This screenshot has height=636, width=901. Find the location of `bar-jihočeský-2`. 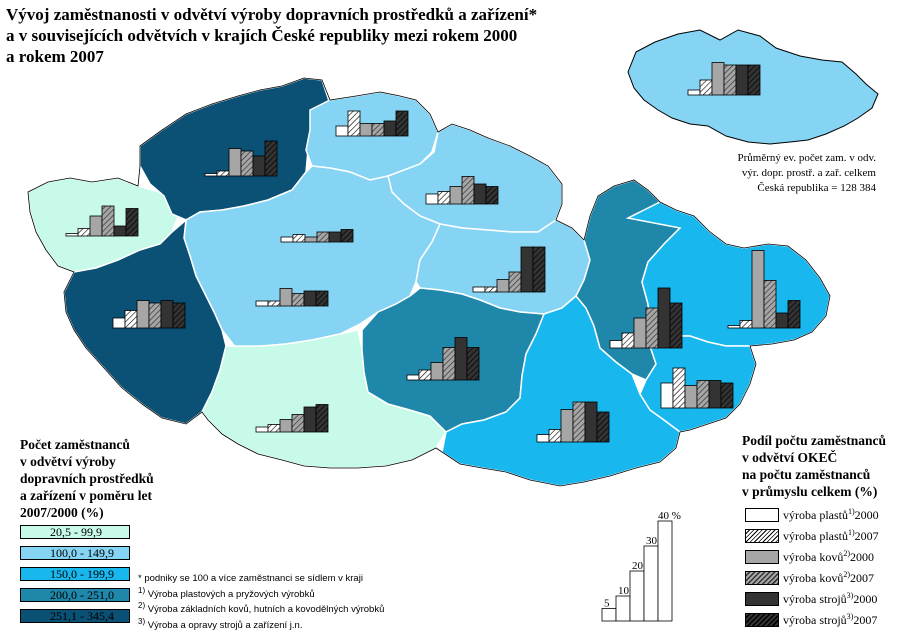

bar-jihočeský-2 is located at coordinates (286, 426).